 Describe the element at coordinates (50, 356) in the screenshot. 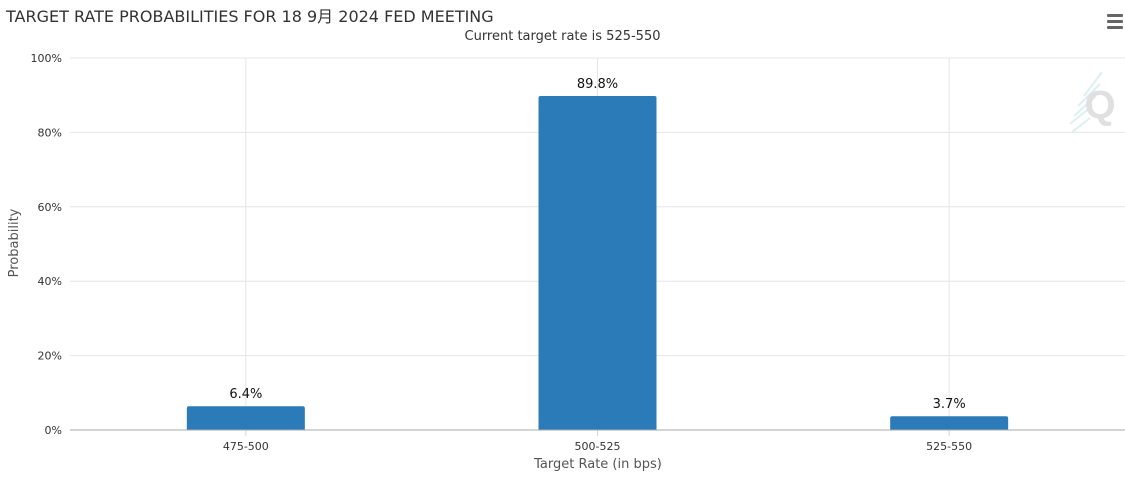

I see `y-tick-label: 20%` at that location.